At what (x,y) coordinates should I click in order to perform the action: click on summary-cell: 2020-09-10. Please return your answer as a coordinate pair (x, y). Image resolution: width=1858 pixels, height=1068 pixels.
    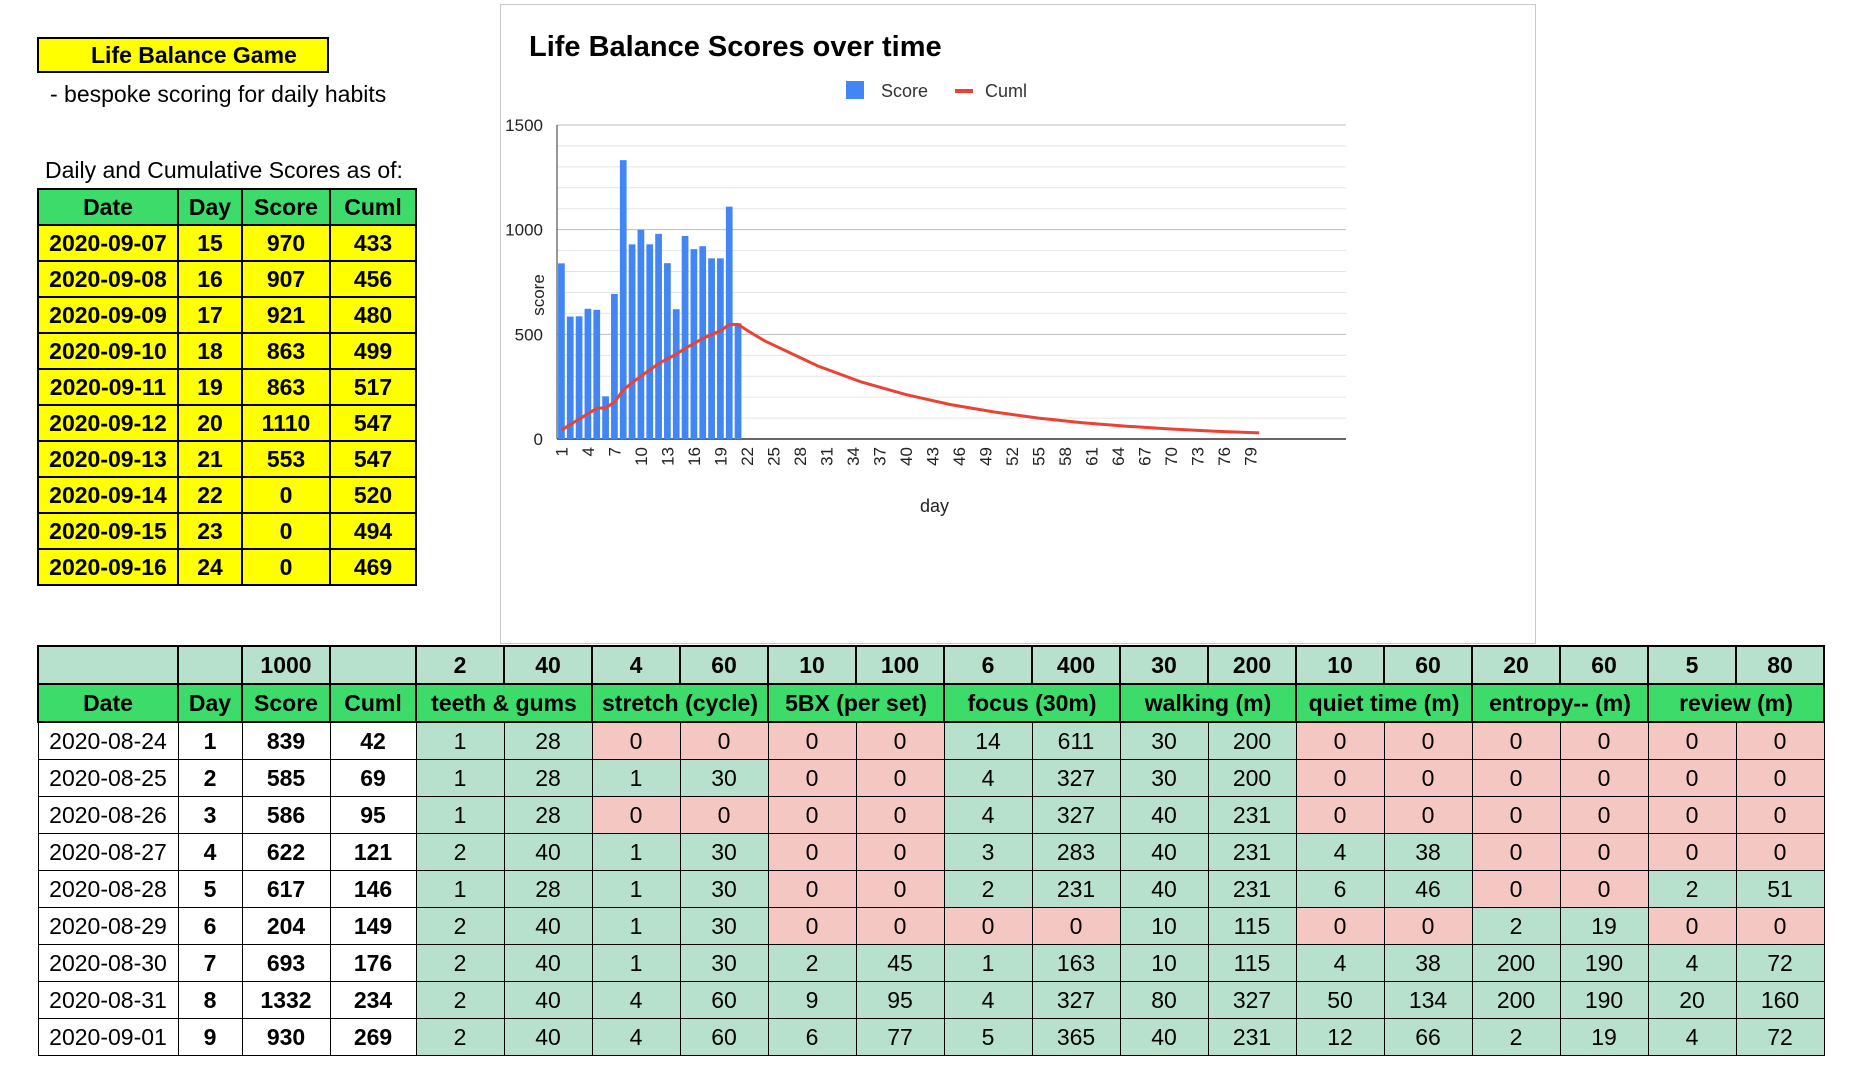
    Looking at the image, I should click on (108, 351).